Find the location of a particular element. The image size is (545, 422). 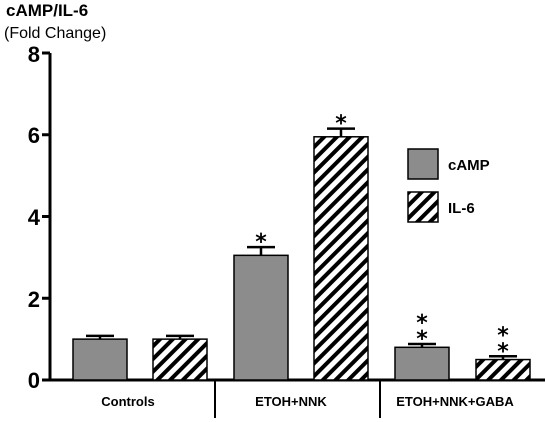

y-tick-label: 0 is located at coordinates (34, 380).